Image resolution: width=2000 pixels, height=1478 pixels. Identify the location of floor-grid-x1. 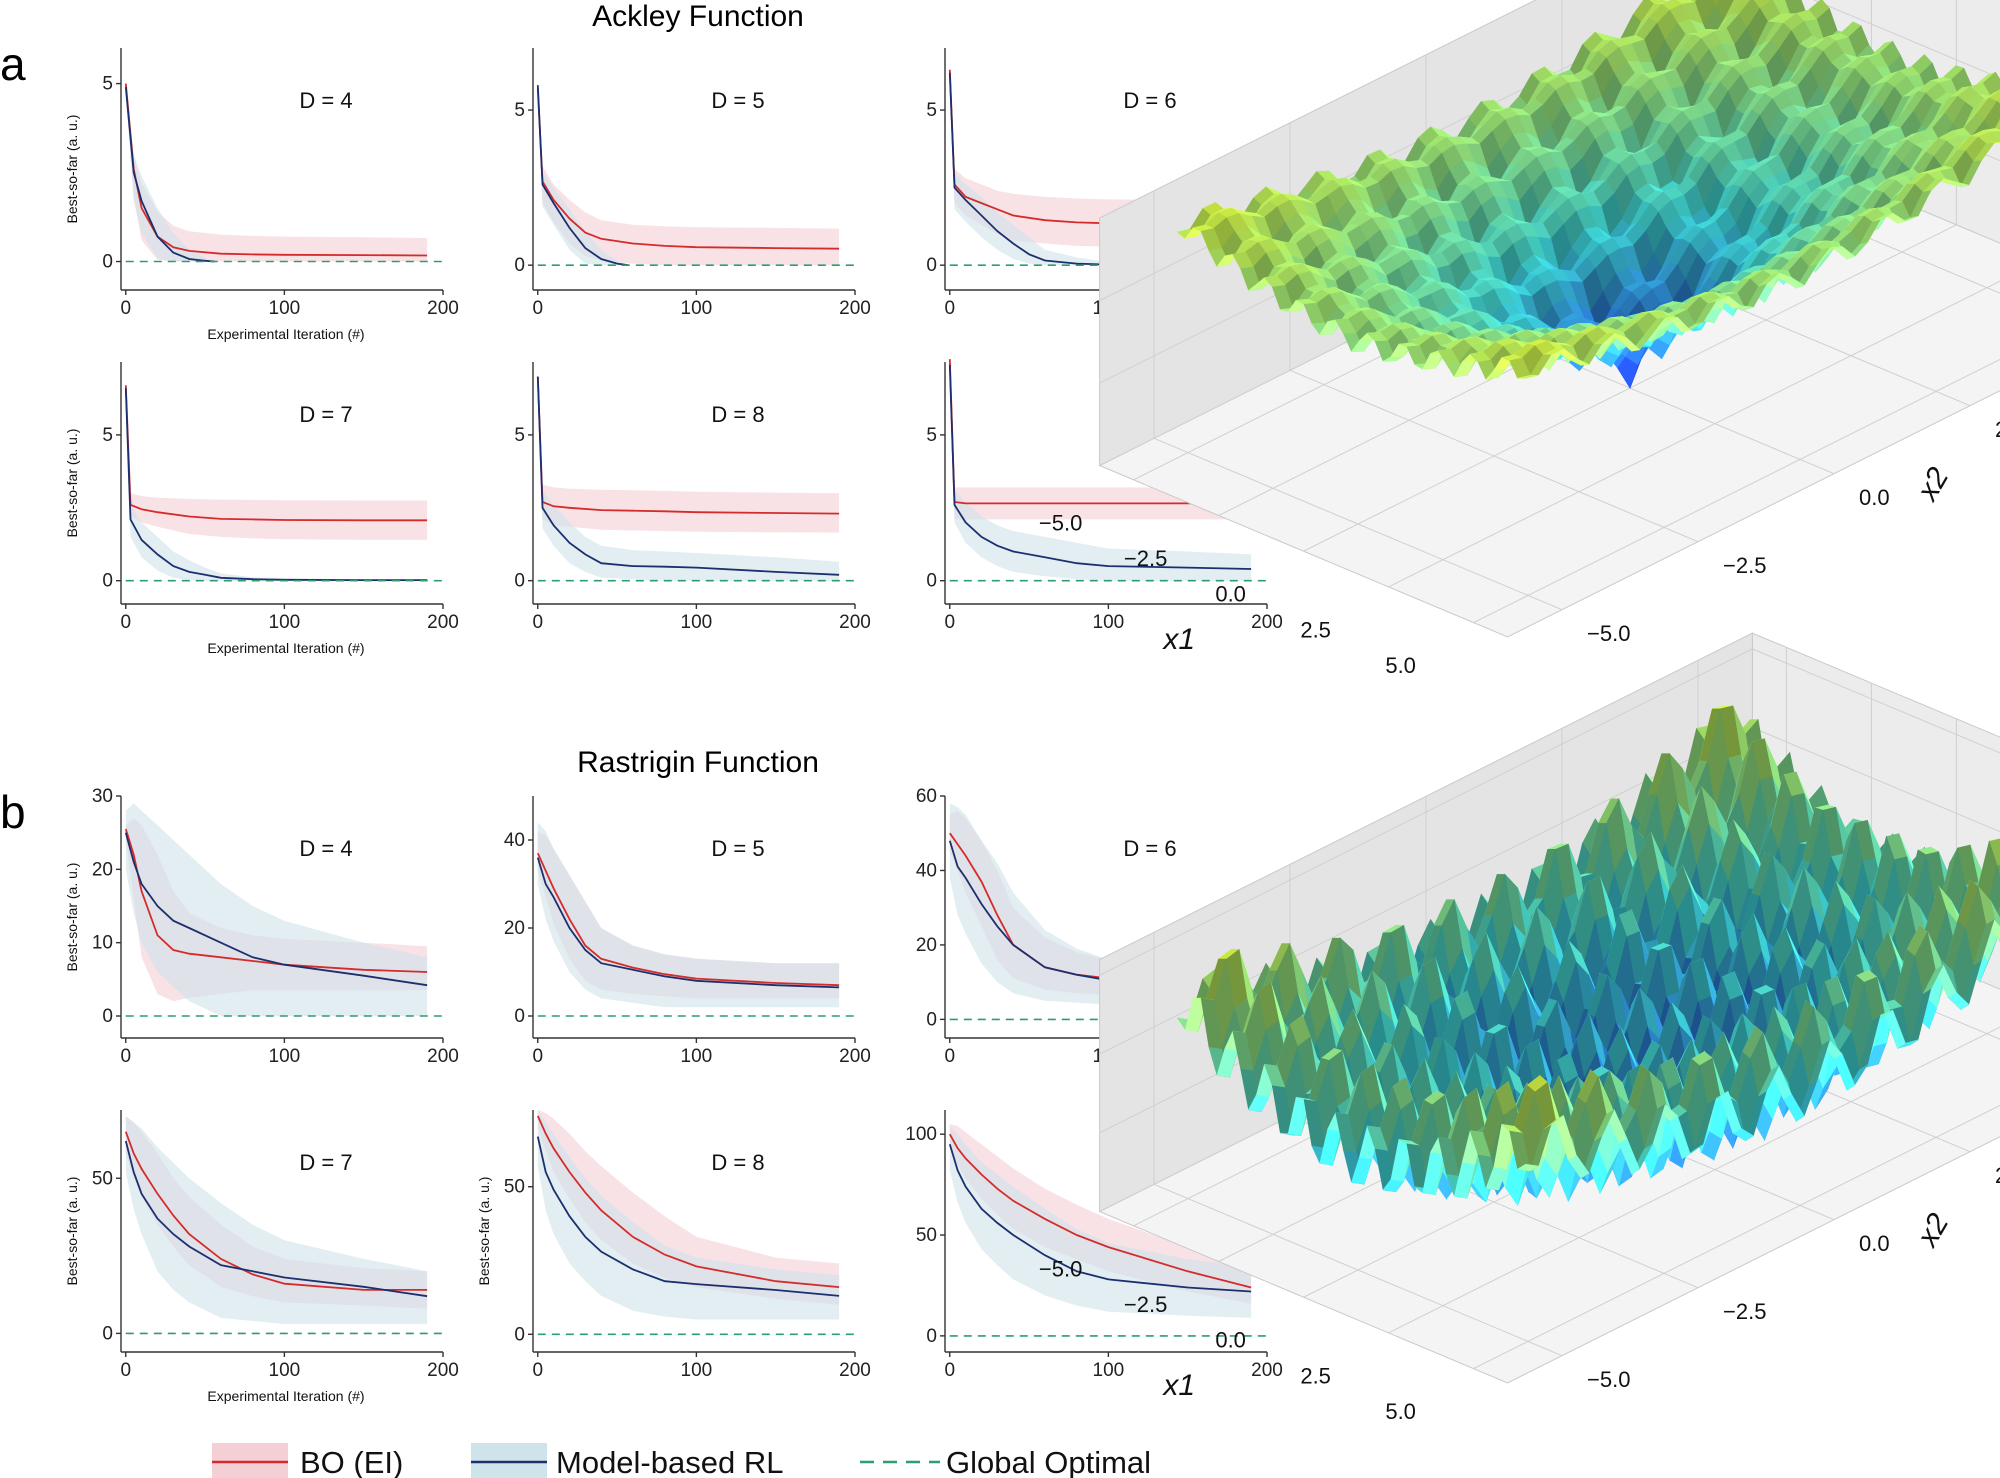
(1736, 1237).